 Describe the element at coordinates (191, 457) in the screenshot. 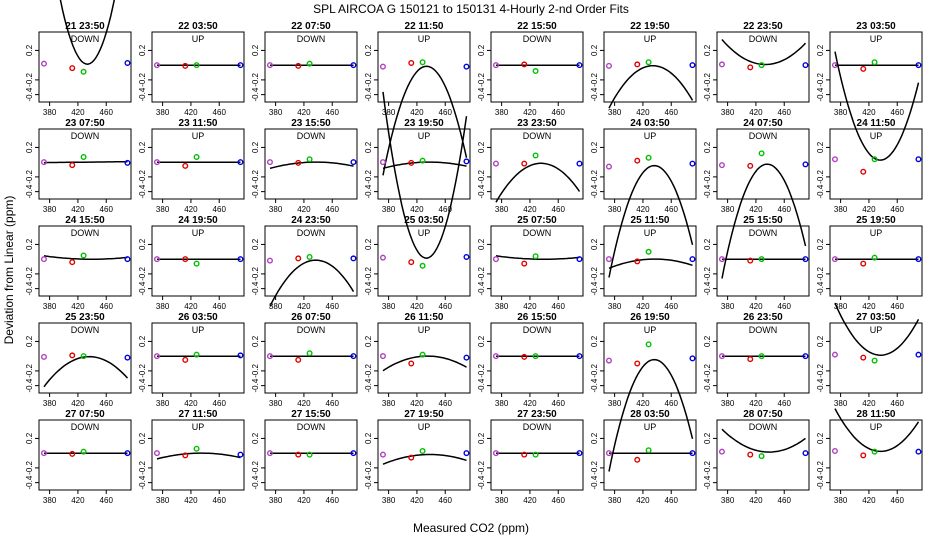

I see `panel: 27 11:50 UP -0.4-0.2 0.2 380 420 460` at that location.